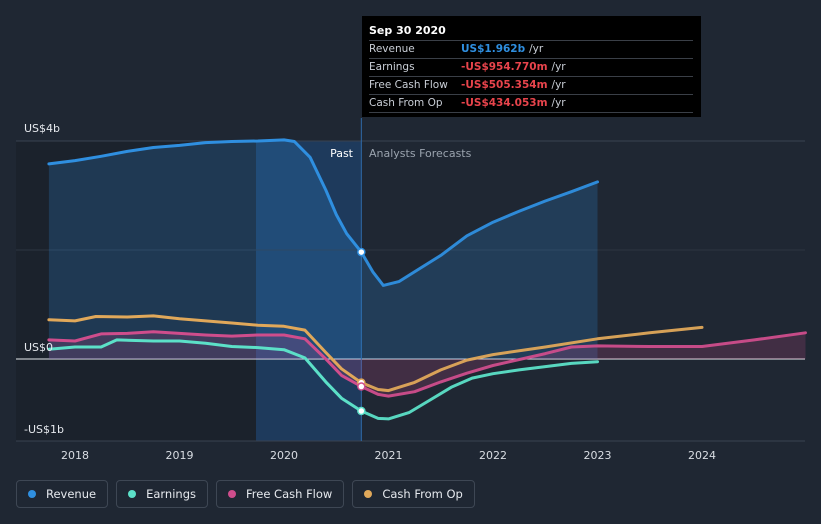 This screenshot has width=821, height=524. What do you see at coordinates (389, 455) in the screenshot?
I see `x-tick-label: 2021` at bounding box center [389, 455].